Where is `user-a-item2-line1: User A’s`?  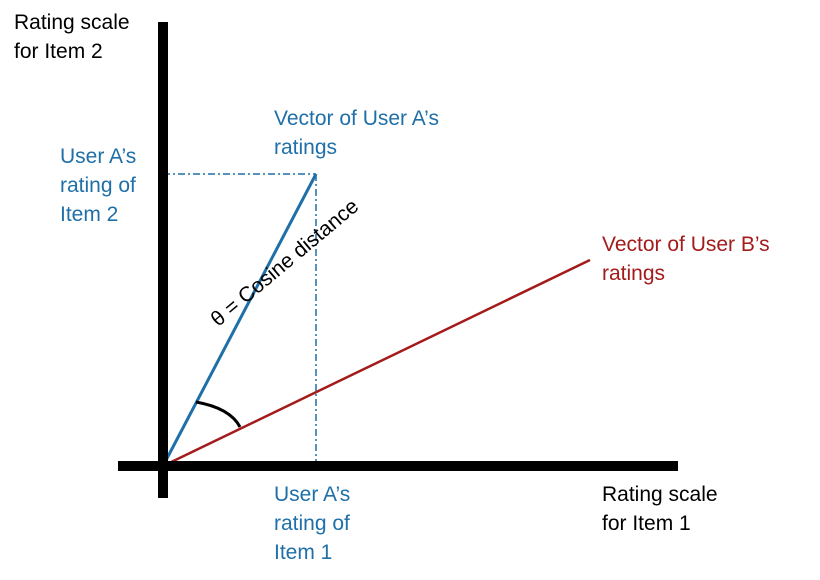
user-a-item2-line1: User A’s is located at coordinates (98, 156).